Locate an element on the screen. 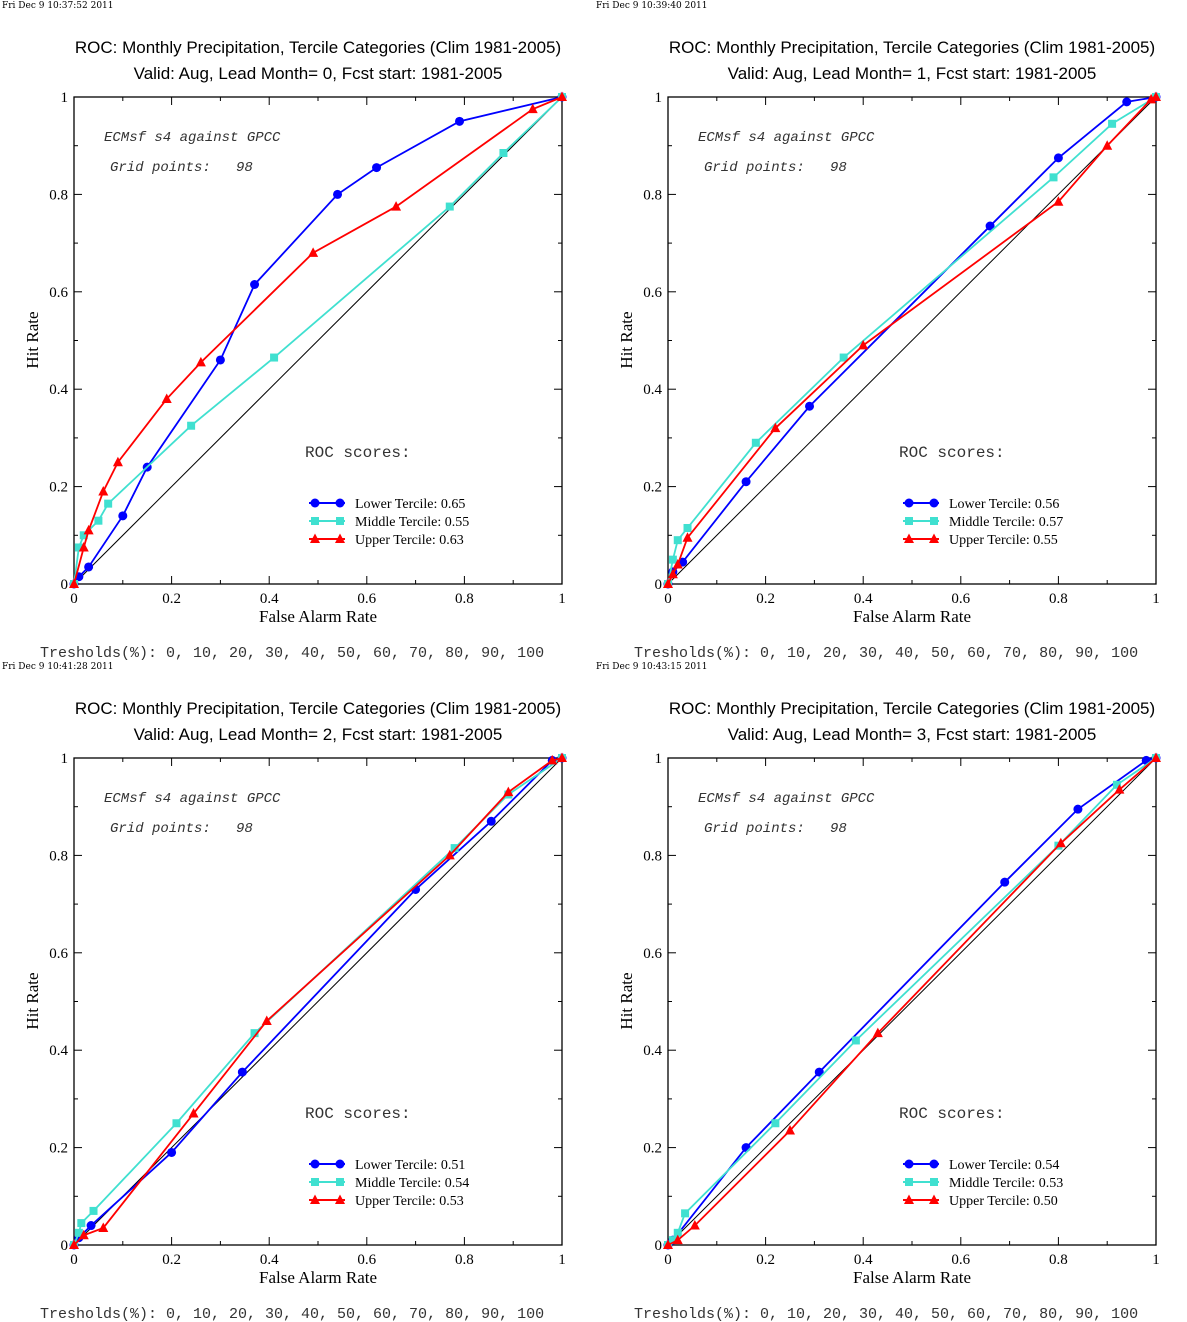 Image resolution: width=1187 pixels, height=1322 pixels. legend-label: Lower Tercile: 0.54 is located at coordinates (1004, 1165).